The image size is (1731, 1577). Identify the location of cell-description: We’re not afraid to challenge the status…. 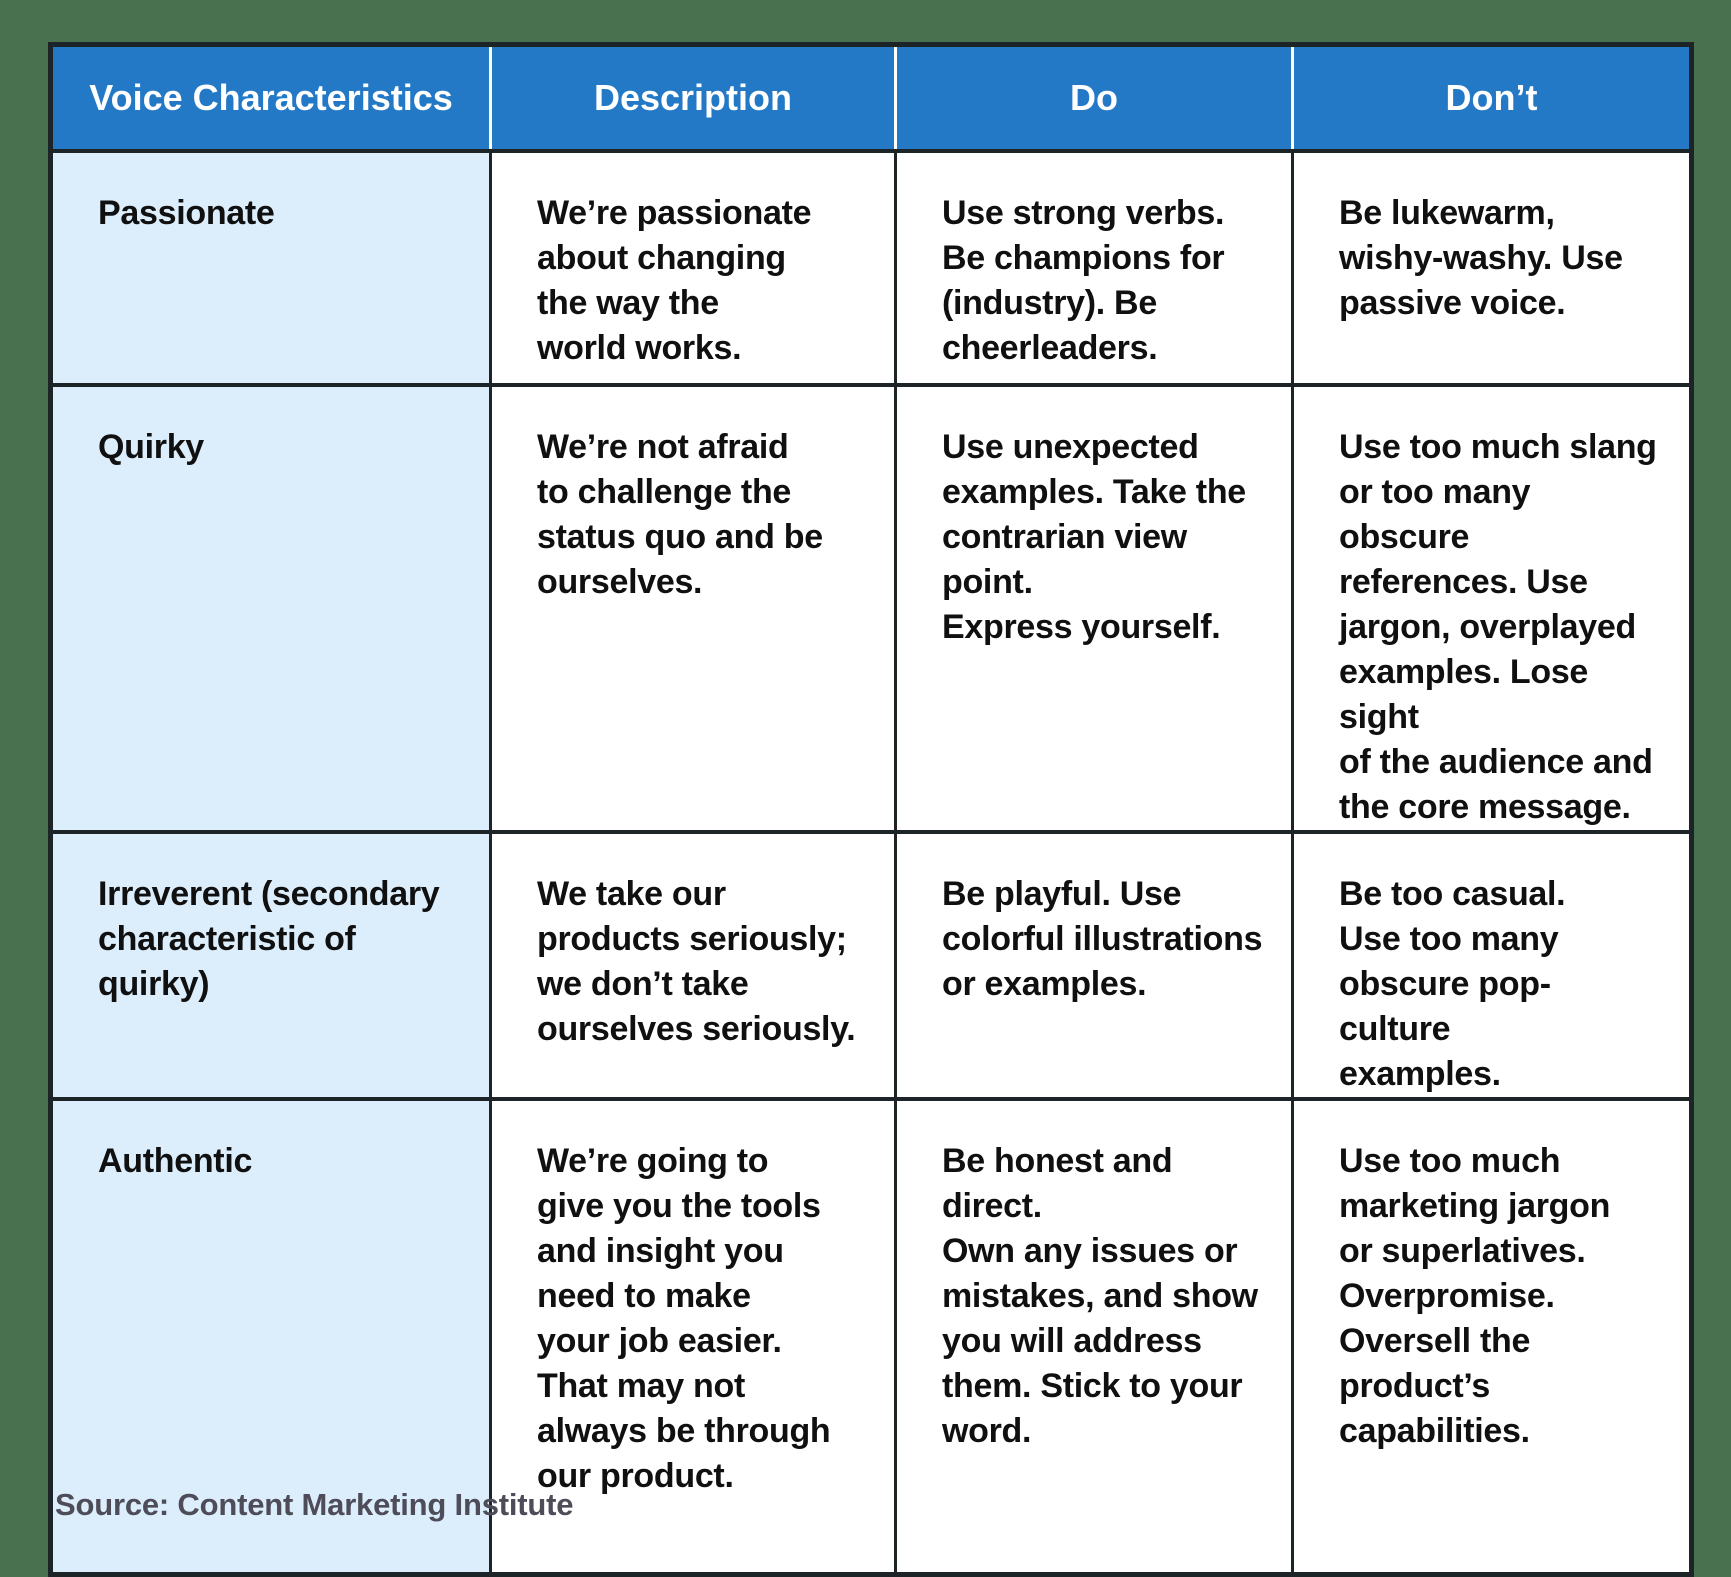
(692, 607).